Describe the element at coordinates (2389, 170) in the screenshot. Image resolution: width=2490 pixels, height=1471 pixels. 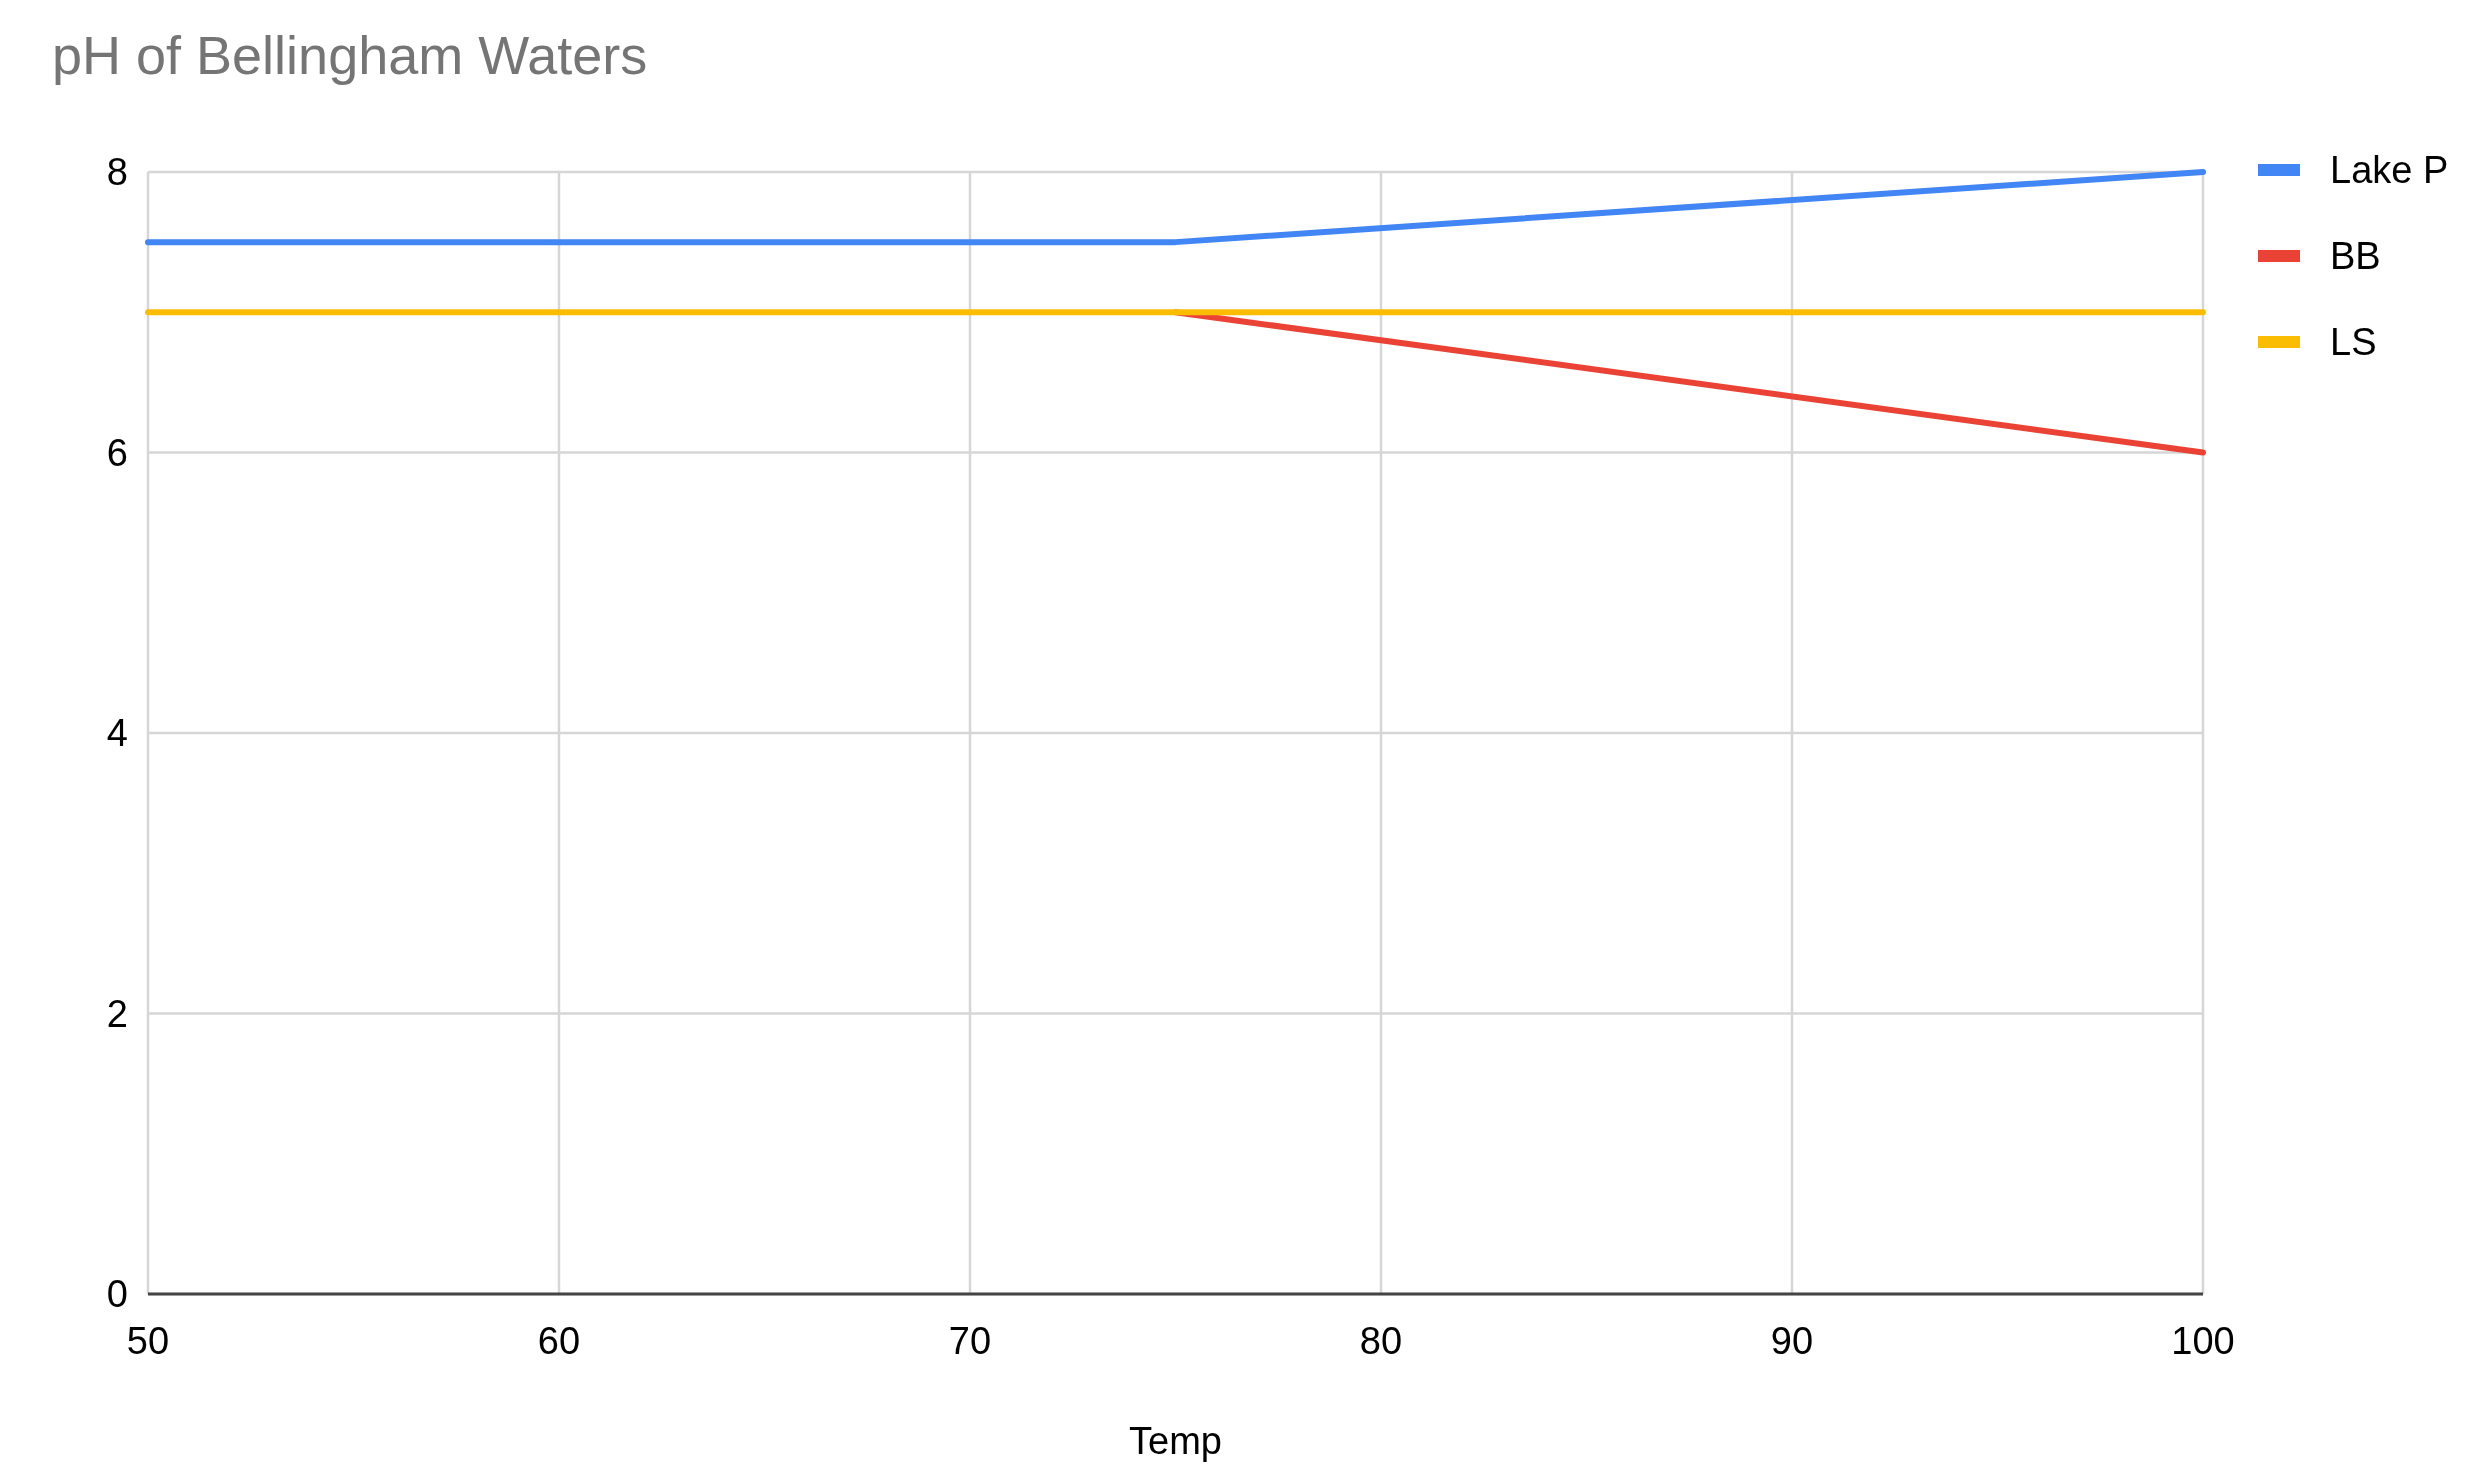
I see `legend-label: Lake P` at that location.